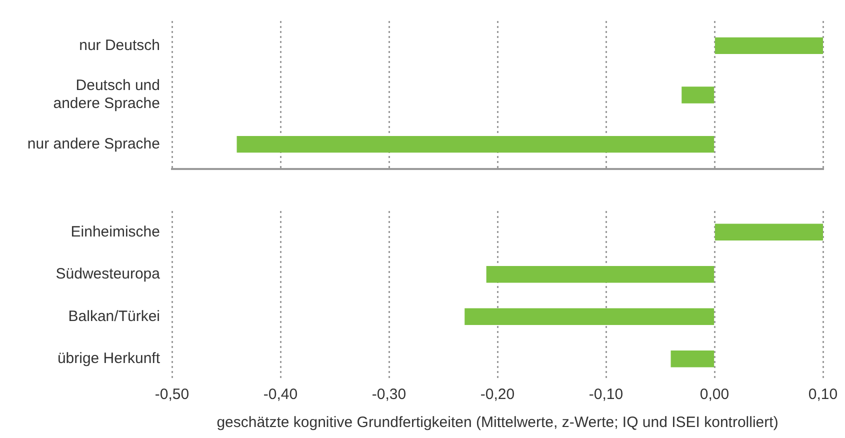 This screenshot has width=845, height=438. I want to click on y-tick-label: Deutsch und andere Sprache, so click(106, 94).